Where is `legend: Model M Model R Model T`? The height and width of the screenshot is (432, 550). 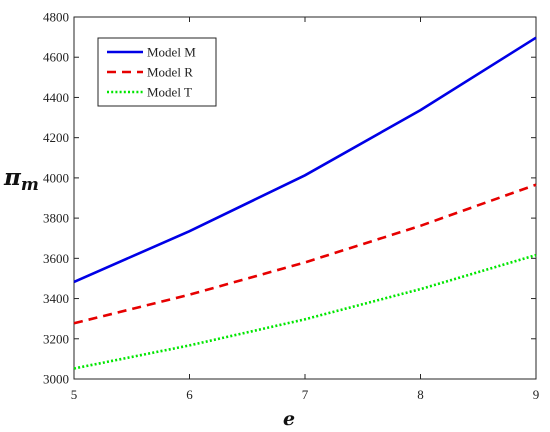
legend: Model M Model R Model T is located at coordinates (157, 72).